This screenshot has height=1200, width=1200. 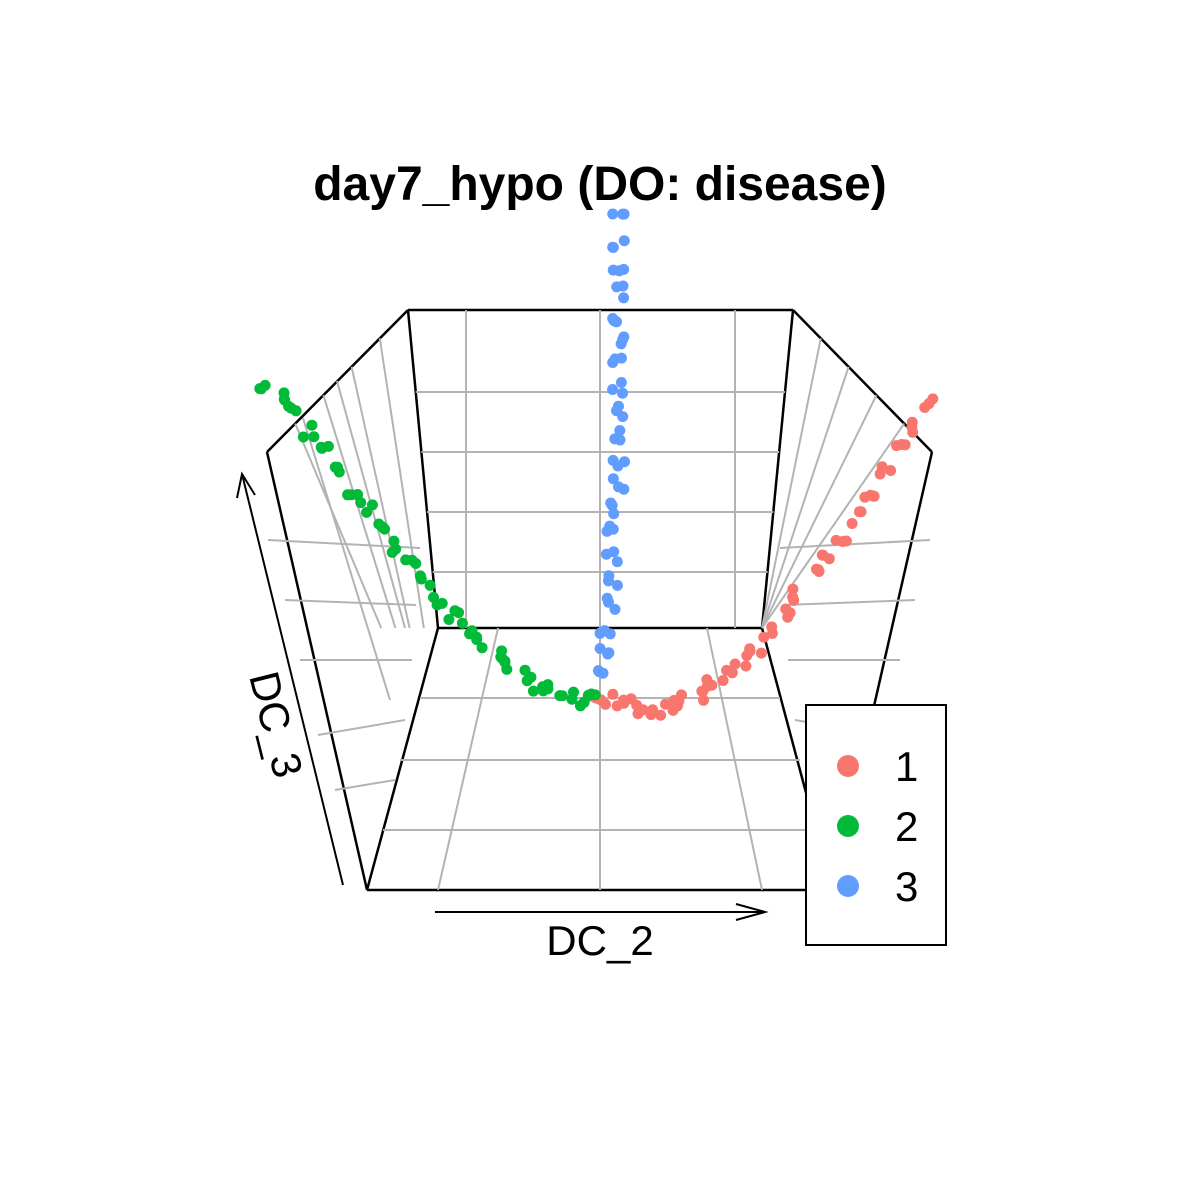 I want to click on chart-title: day7_hypo (DO: disease), so click(x=600, y=184).